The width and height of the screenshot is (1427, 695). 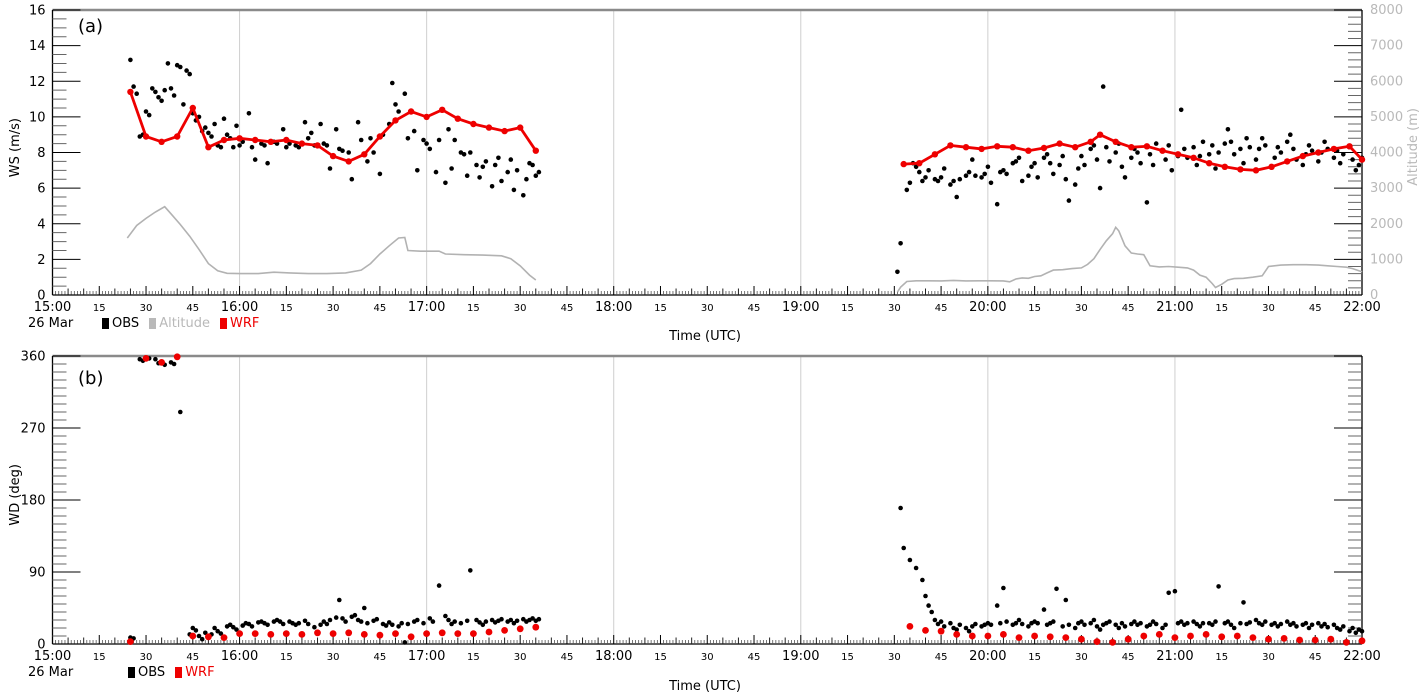 I want to click on panel-b-legend: OBS WRF, so click(x=171, y=672).